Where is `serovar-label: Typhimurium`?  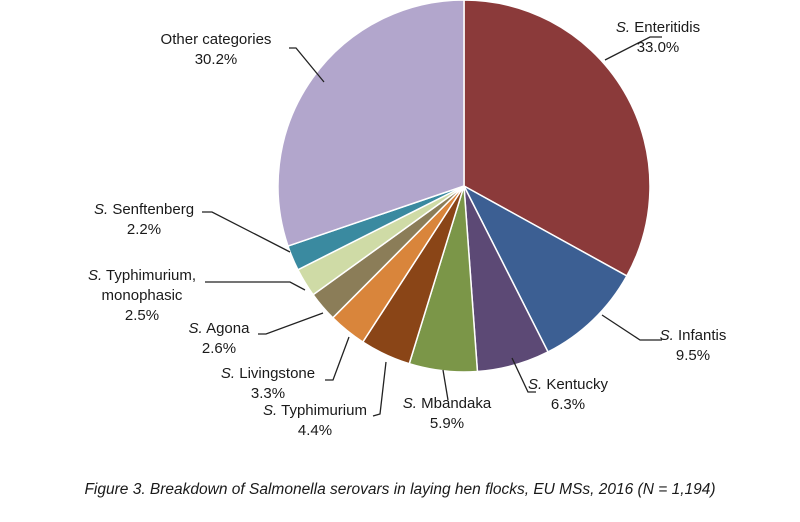 serovar-label: Typhimurium is located at coordinates (324, 410).